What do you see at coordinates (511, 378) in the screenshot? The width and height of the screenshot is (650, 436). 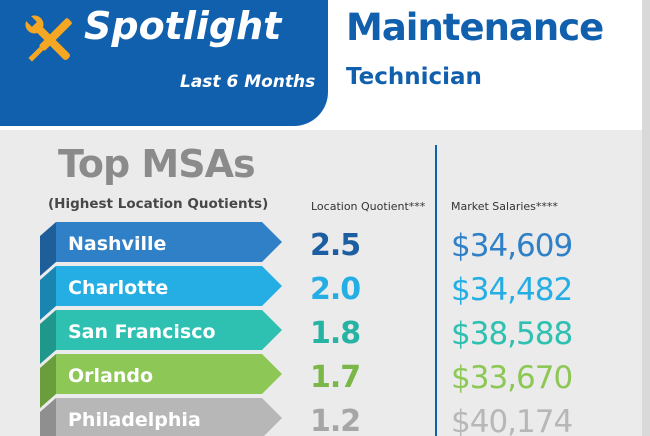 I see `salary-value: $33,670` at bounding box center [511, 378].